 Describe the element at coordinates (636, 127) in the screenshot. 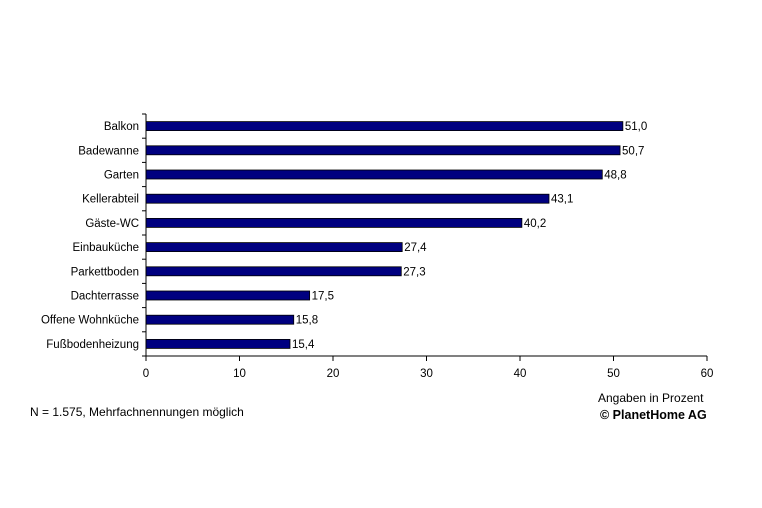

I see `value-label: 51,0` at that location.